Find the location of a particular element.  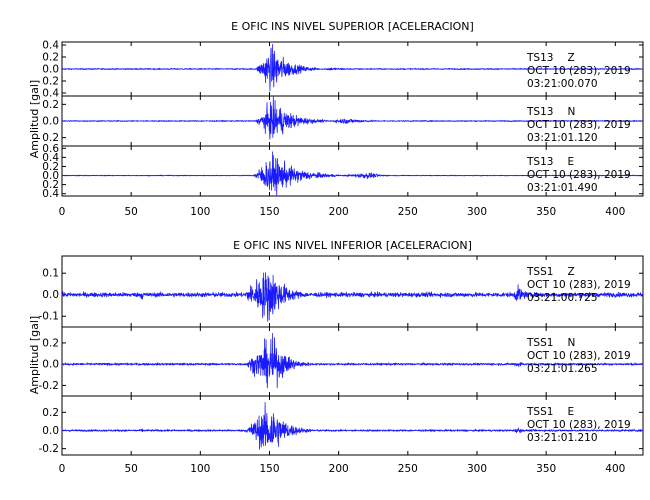

station-label: TS13 Z is located at coordinates (550, 58).